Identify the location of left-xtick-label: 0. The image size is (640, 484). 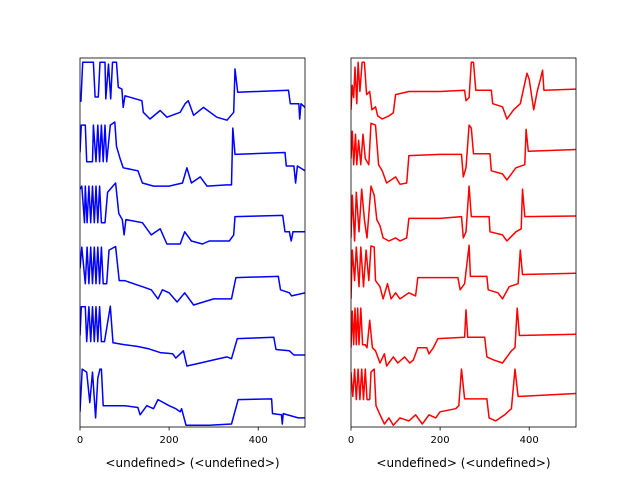
(80, 440).